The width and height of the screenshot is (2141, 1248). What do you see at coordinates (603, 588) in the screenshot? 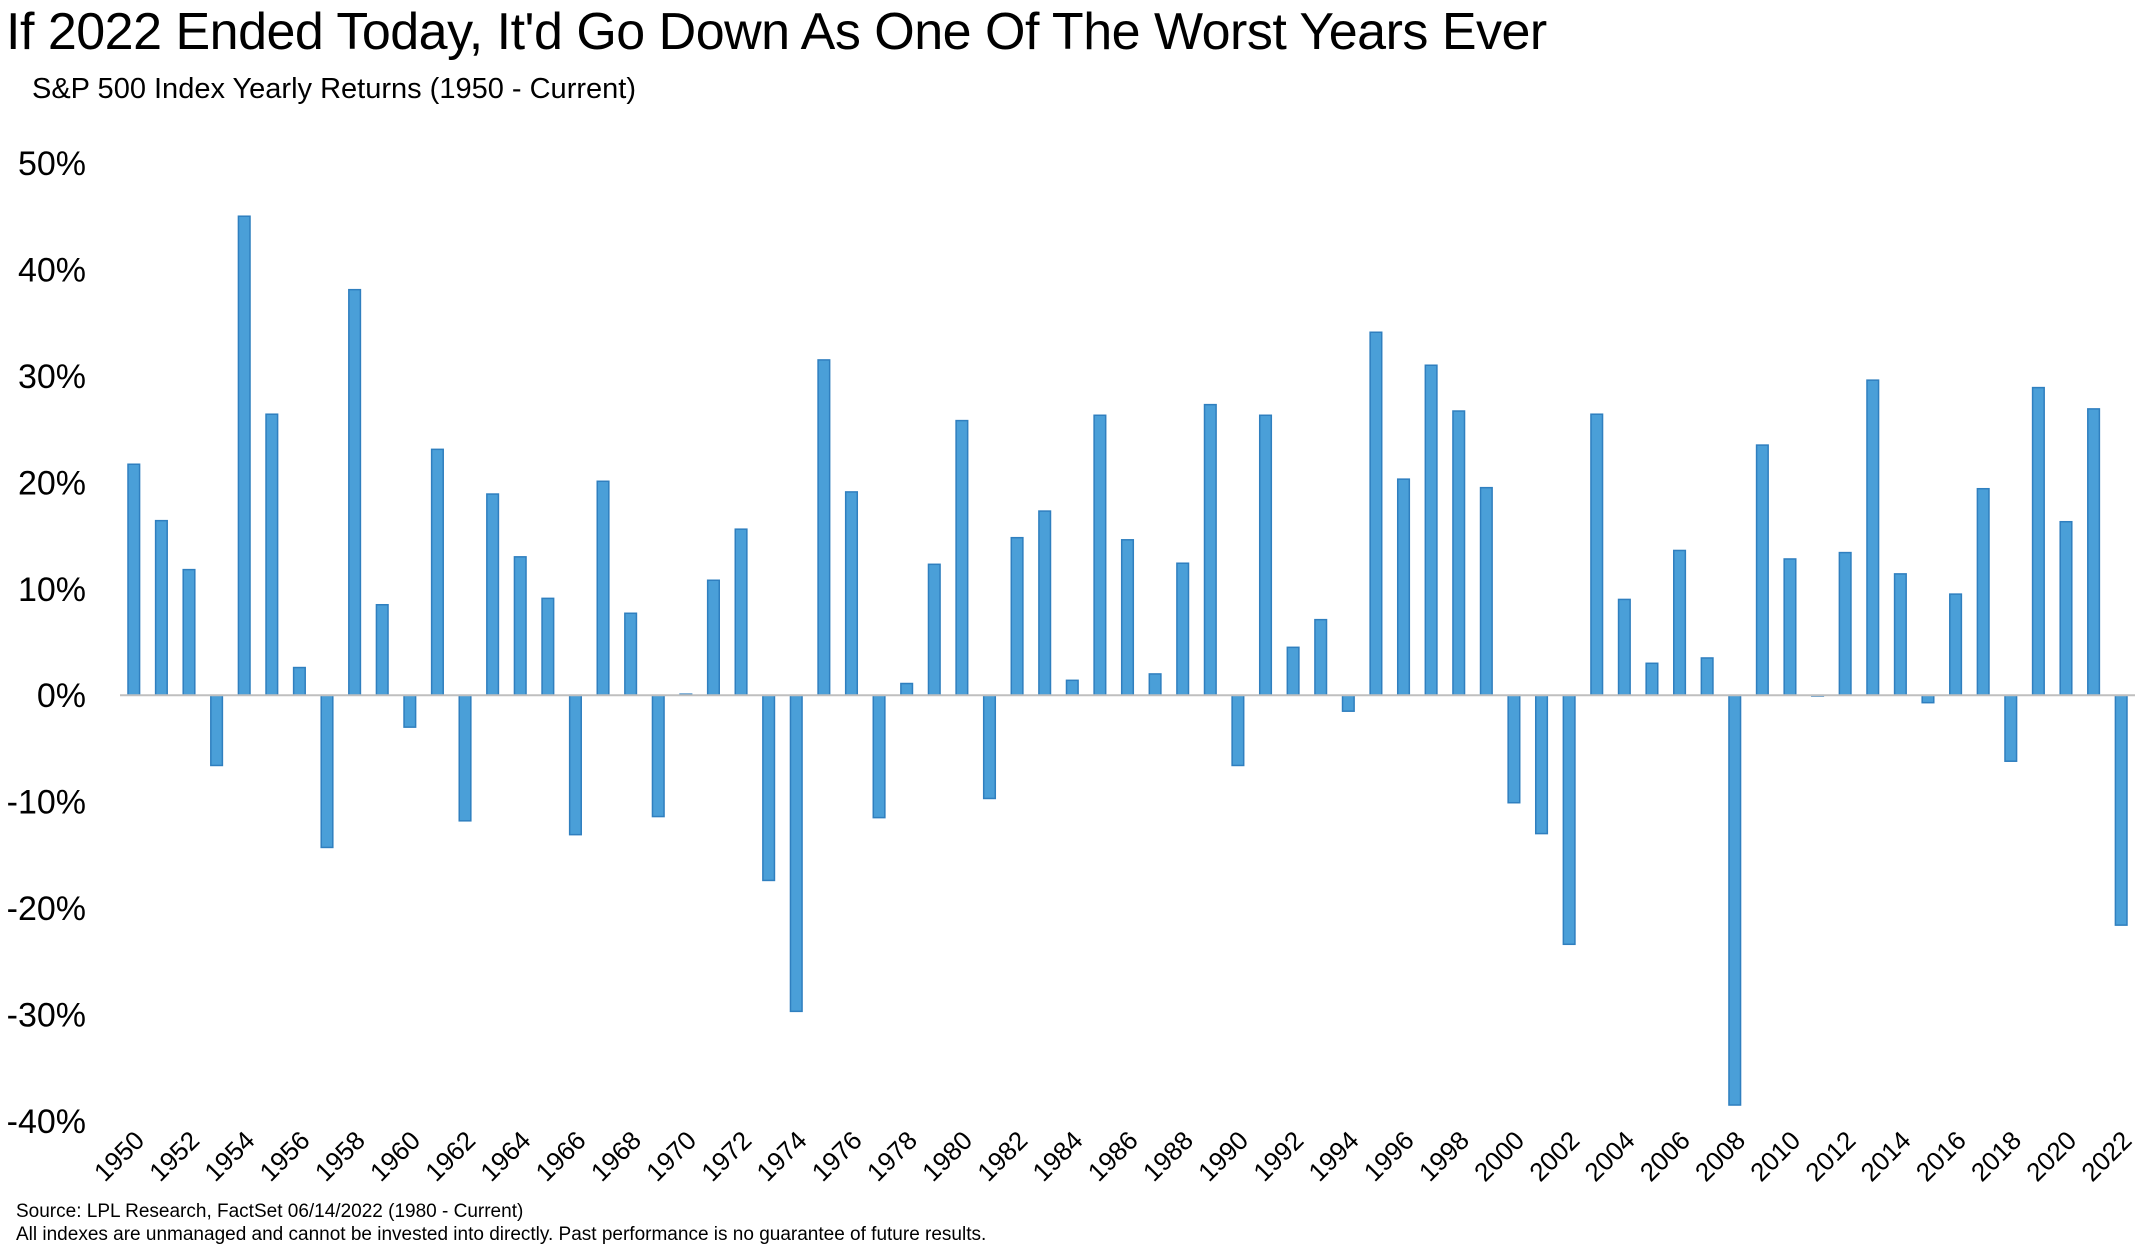
I see `bar-1967` at bounding box center [603, 588].